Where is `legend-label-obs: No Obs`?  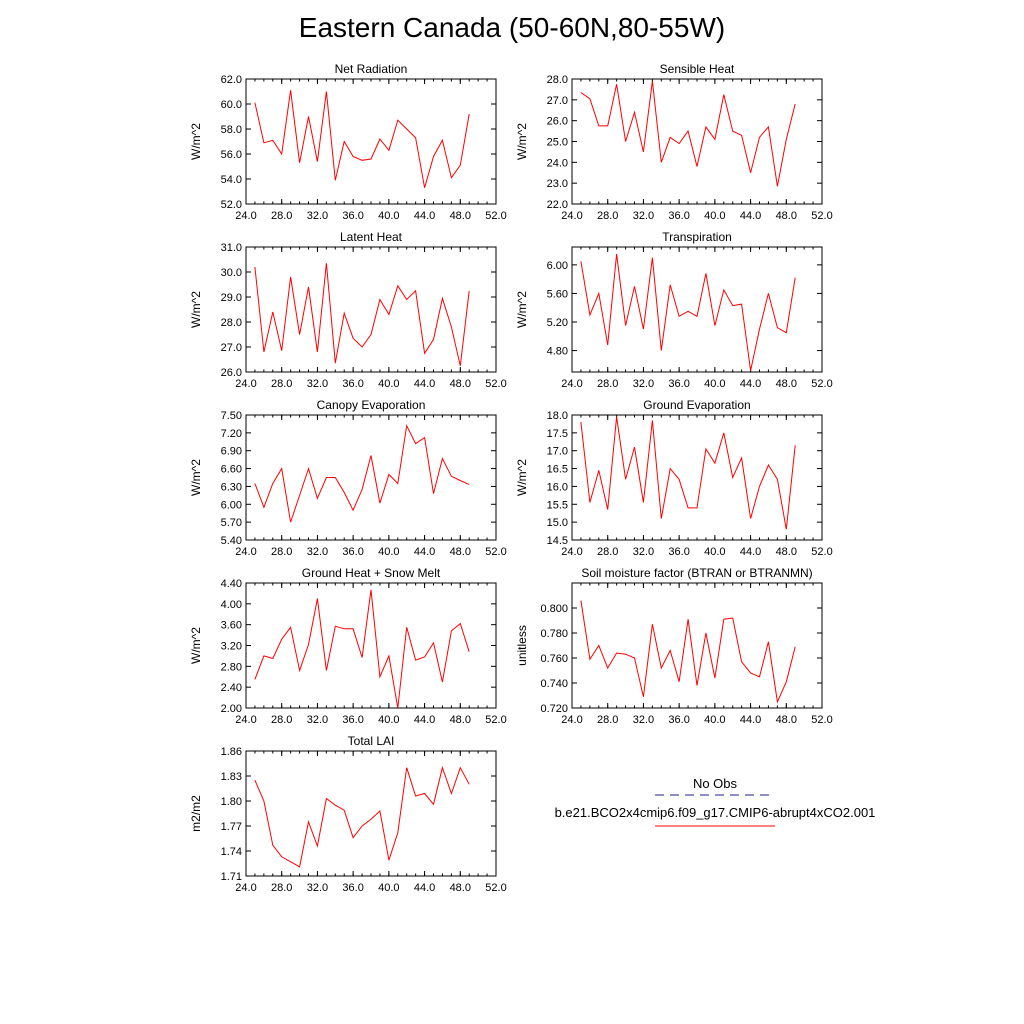
legend-label-obs: No Obs is located at coordinates (715, 783).